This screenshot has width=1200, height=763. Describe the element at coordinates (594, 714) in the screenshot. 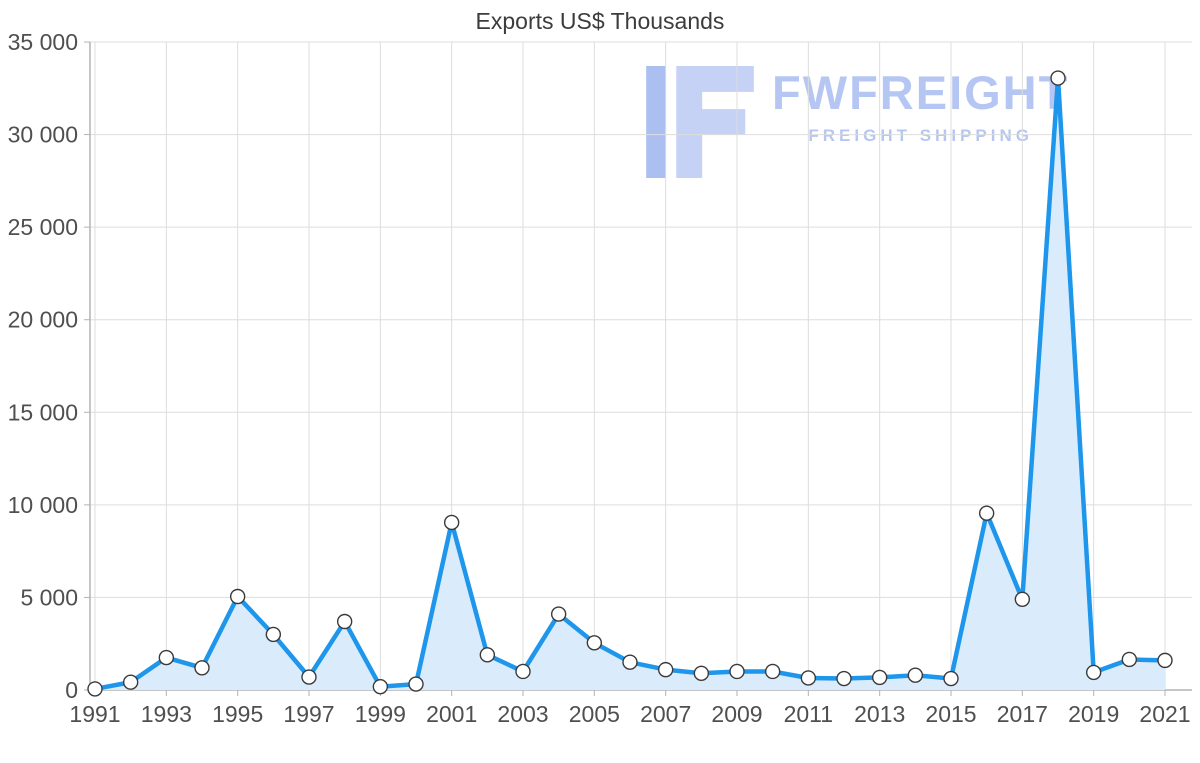

I see `svg-text: 2005` at that location.